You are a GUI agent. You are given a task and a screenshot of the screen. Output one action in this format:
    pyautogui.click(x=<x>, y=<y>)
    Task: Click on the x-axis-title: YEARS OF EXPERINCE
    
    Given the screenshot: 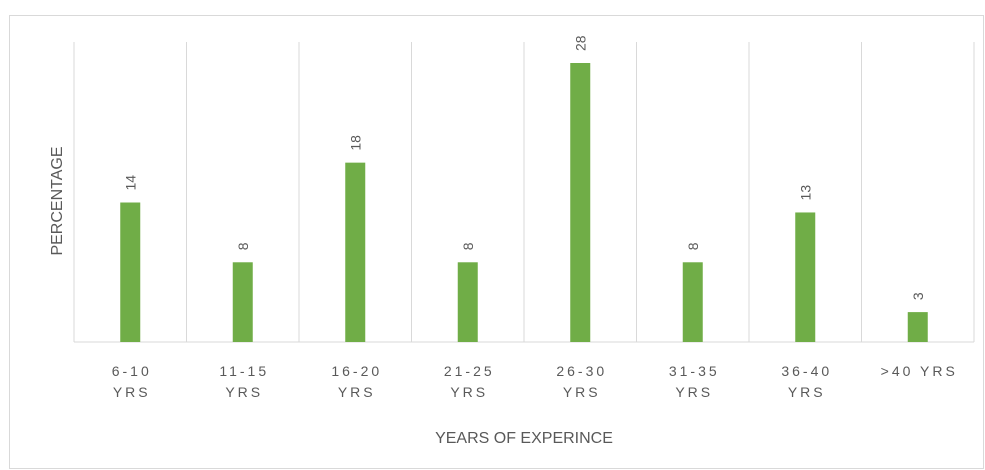 What is the action you would take?
    pyautogui.click(x=524, y=438)
    